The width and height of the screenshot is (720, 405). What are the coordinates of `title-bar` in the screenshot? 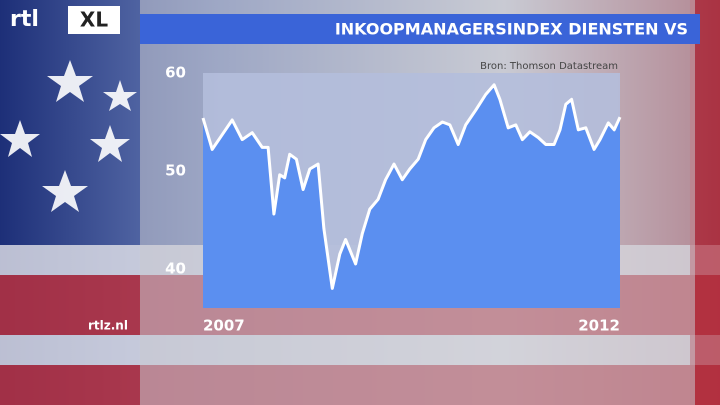 It's located at (420, 29).